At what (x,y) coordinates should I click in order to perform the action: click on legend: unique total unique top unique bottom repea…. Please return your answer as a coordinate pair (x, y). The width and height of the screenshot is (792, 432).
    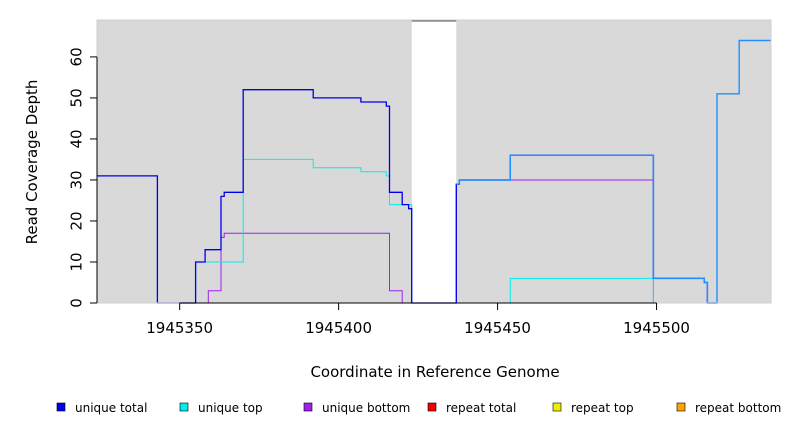
    Looking at the image, I should click on (418, 408).